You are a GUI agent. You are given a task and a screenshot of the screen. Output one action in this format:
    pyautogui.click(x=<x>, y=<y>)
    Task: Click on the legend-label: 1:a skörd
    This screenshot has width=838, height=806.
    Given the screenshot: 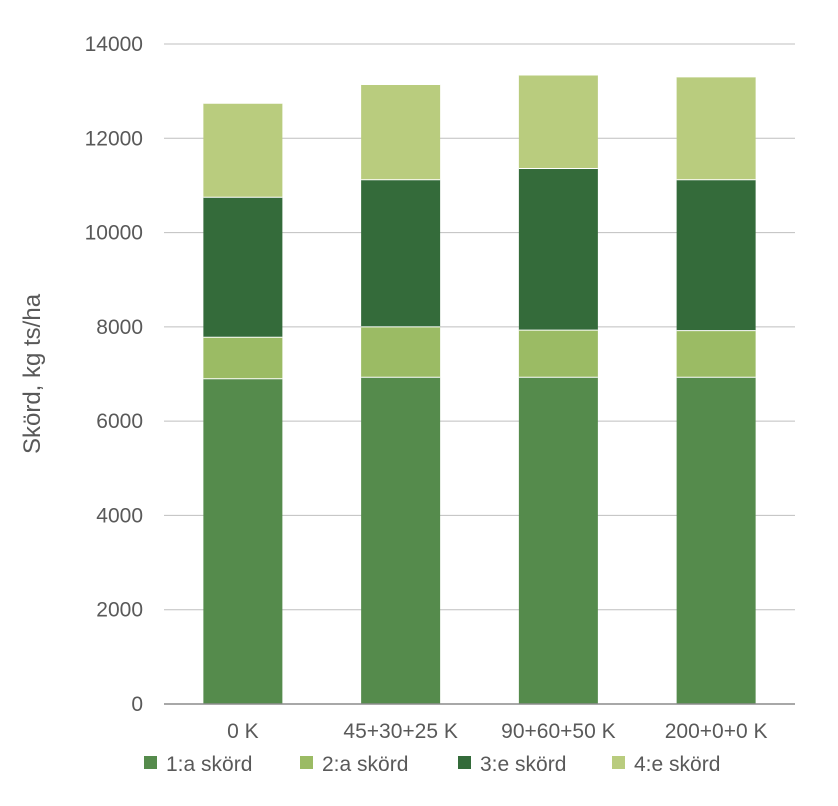 What is the action you would take?
    pyautogui.click(x=209, y=764)
    